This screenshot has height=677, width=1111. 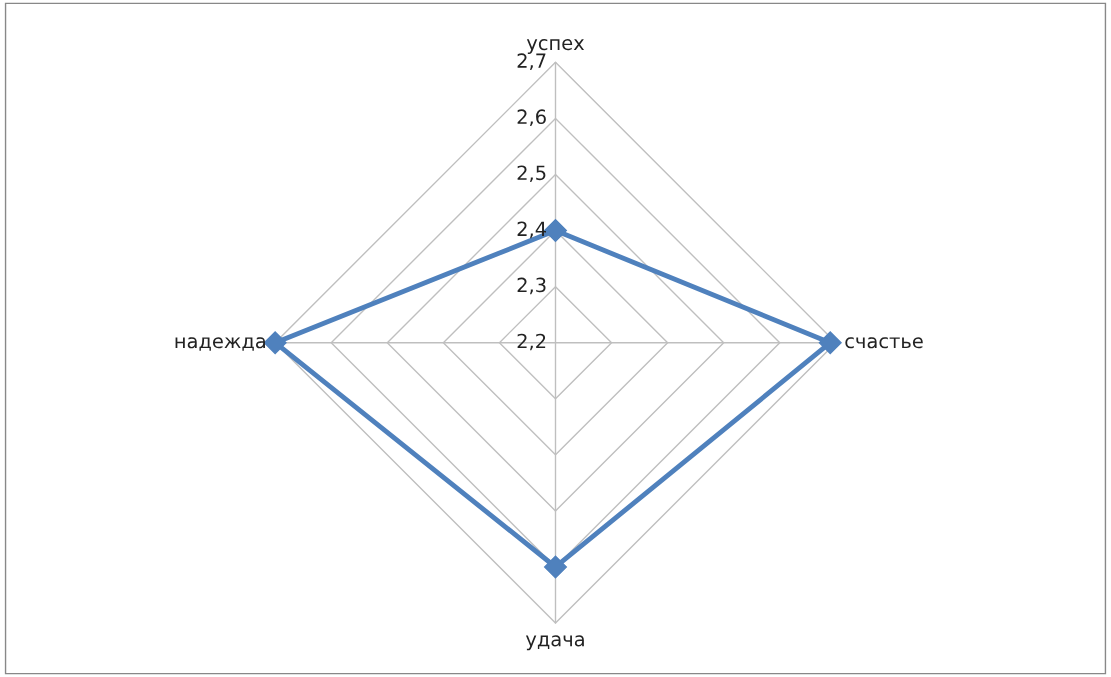 I want to click on y-tick-label: 2,3, so click(x=531, y=286).